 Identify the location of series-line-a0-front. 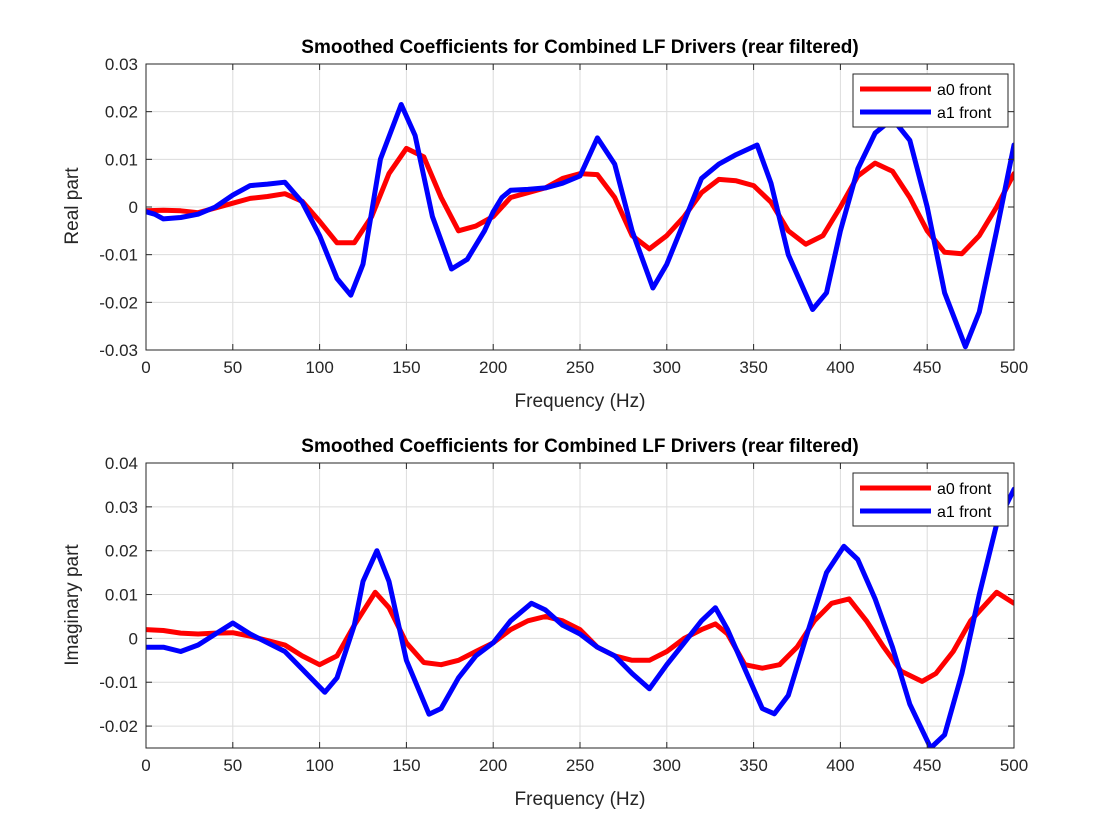
(580, 636).